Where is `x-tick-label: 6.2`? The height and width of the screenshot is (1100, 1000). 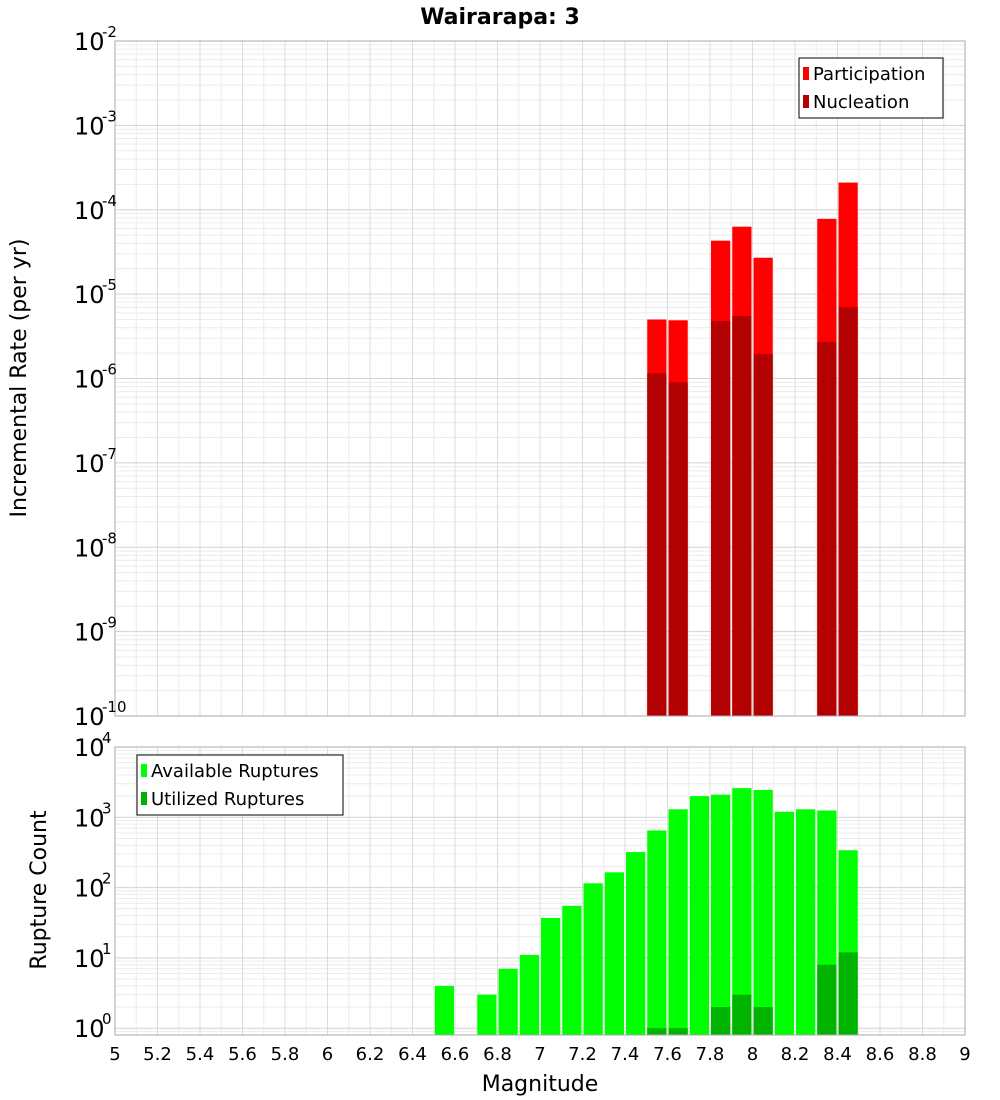 x-tick-label: 6.2 is located at coordinates (370, 1054).